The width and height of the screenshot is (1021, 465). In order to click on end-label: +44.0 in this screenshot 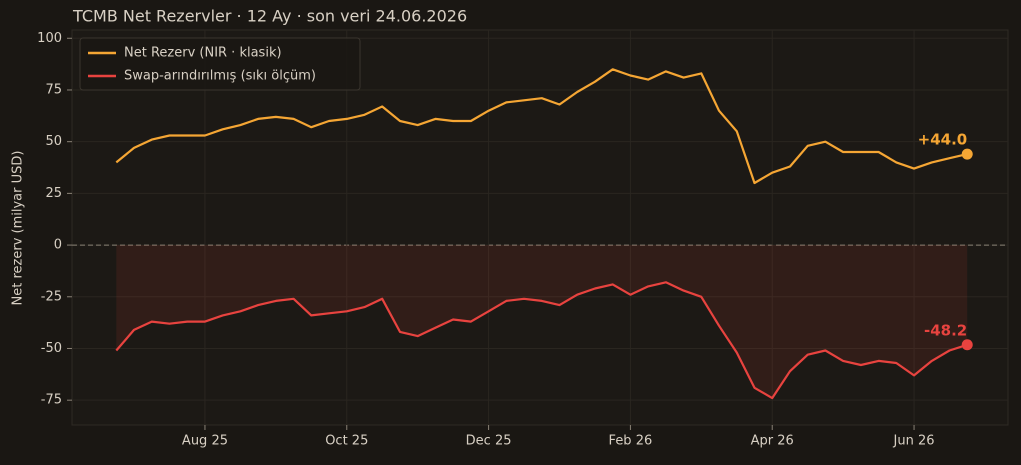, I will do `click(943, 140)`.